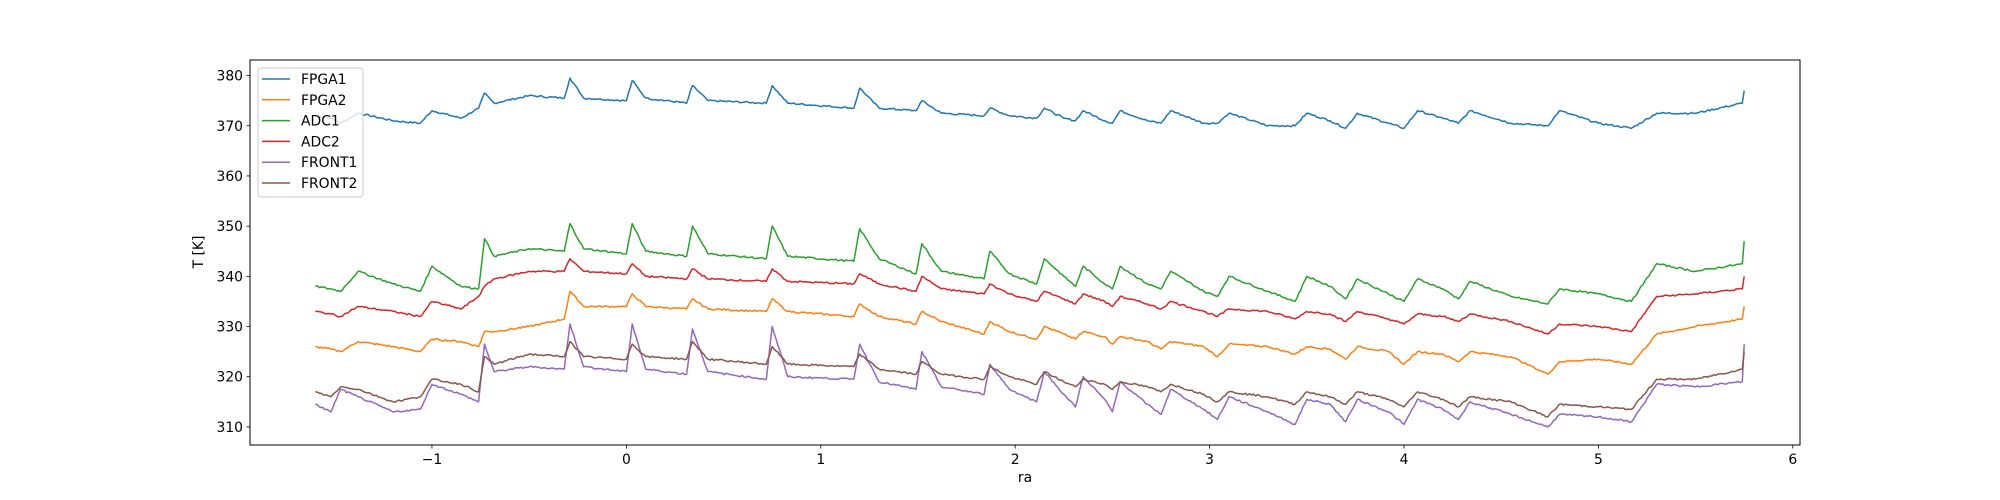 This screenshot has width=2000, height=500. What do you see at coordinates (320, 122) in the screenshot?
I see `legend-label: ADC1` at bounding box center [320, 122].